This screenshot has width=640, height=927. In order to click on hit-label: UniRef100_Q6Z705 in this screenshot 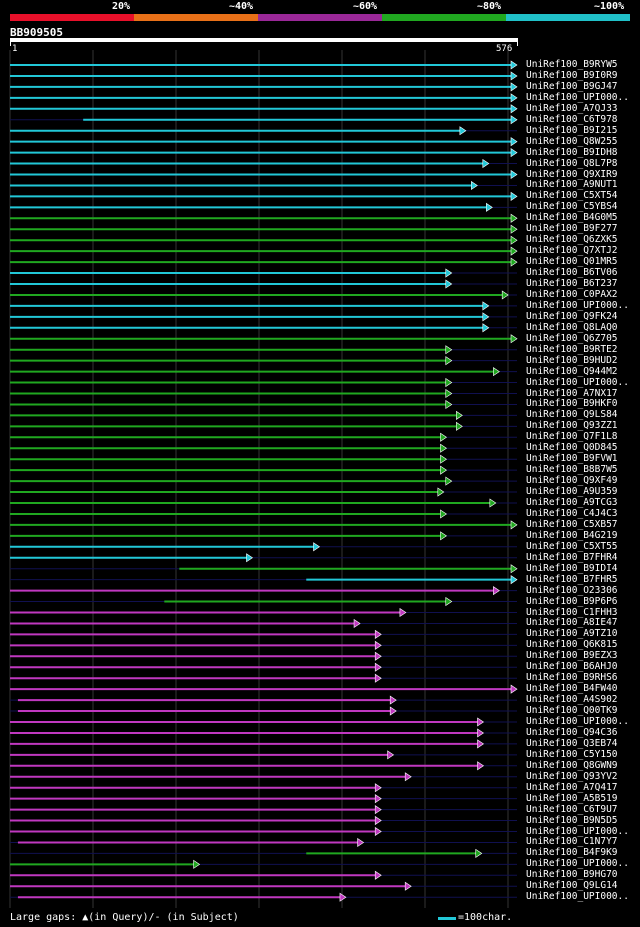, I will do `click(572, 338)`.